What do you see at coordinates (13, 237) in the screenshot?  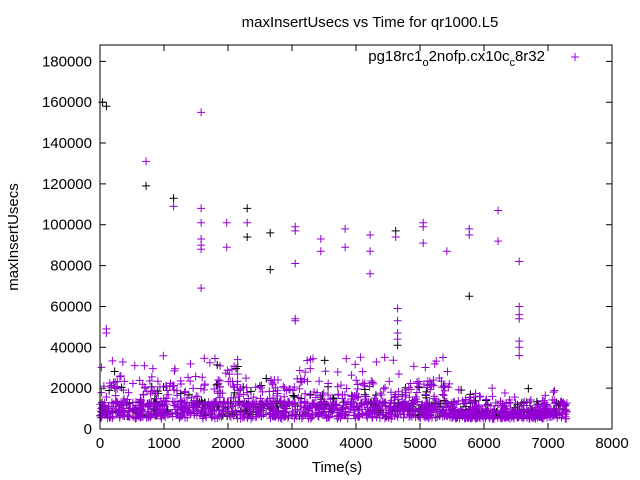 I see `y-axis-label: maxInsertUsecs` at bounding box center [13, 237].